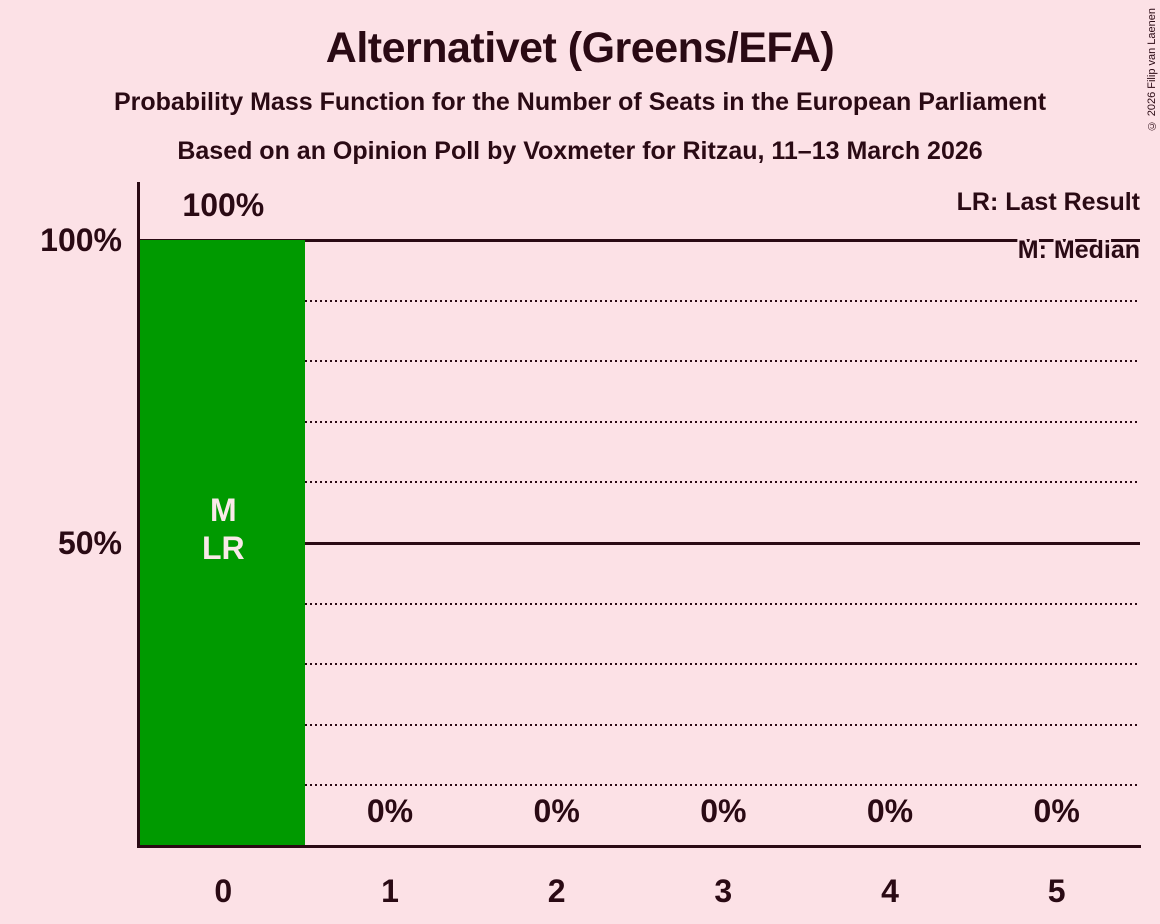  What do you see at coordinates (390, 811) in the screenshot?
I see `bar-value-label-1: 0%` at bounding box center [390, 811].